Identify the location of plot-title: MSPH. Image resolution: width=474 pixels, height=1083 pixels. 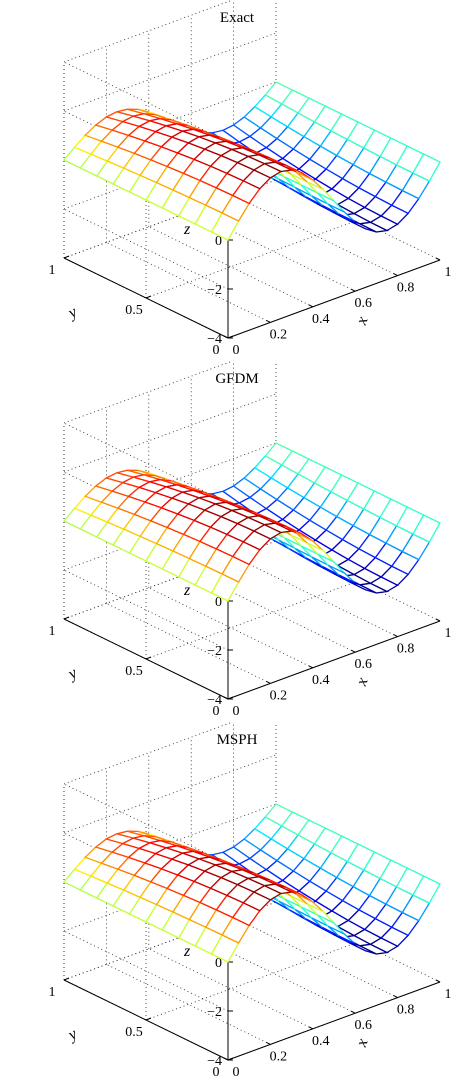
(237, 740).